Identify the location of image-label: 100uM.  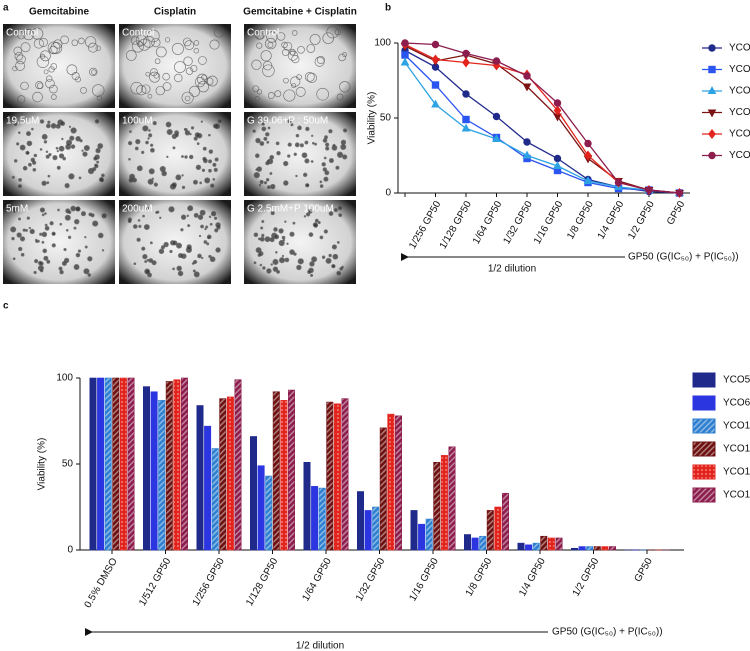
(137, 121).